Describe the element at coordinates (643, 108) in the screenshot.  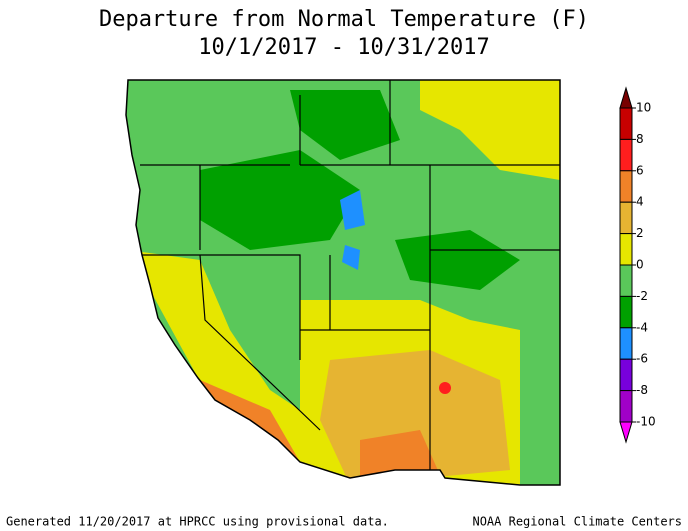
I see `colorbar-tick-label: 10` at that location.